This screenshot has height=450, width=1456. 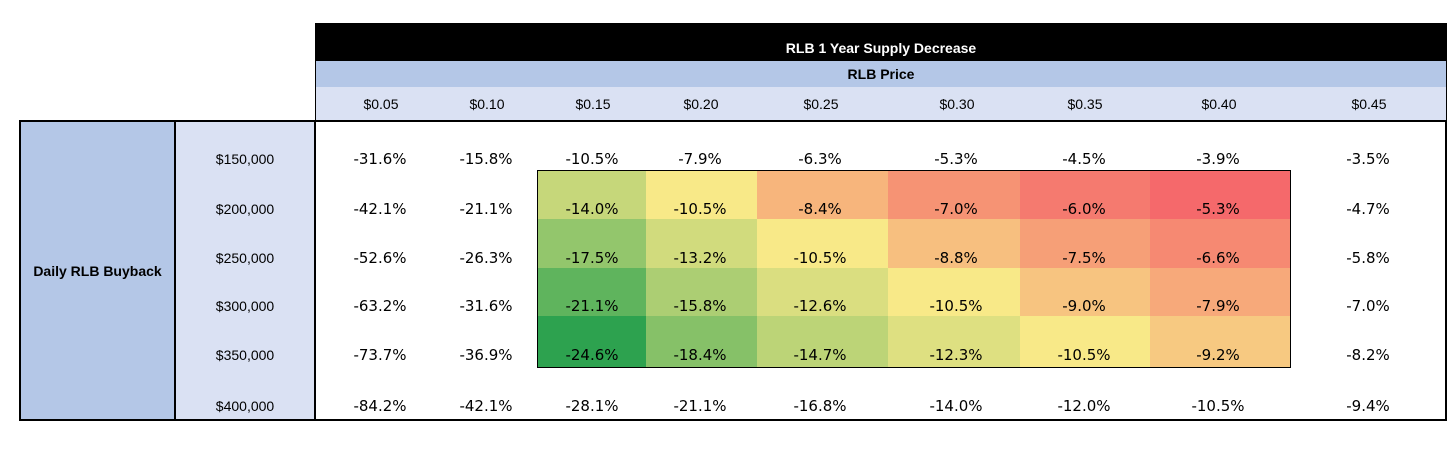 I want to click on price-header-cell: $0.40, so click(x=1219, y=103).